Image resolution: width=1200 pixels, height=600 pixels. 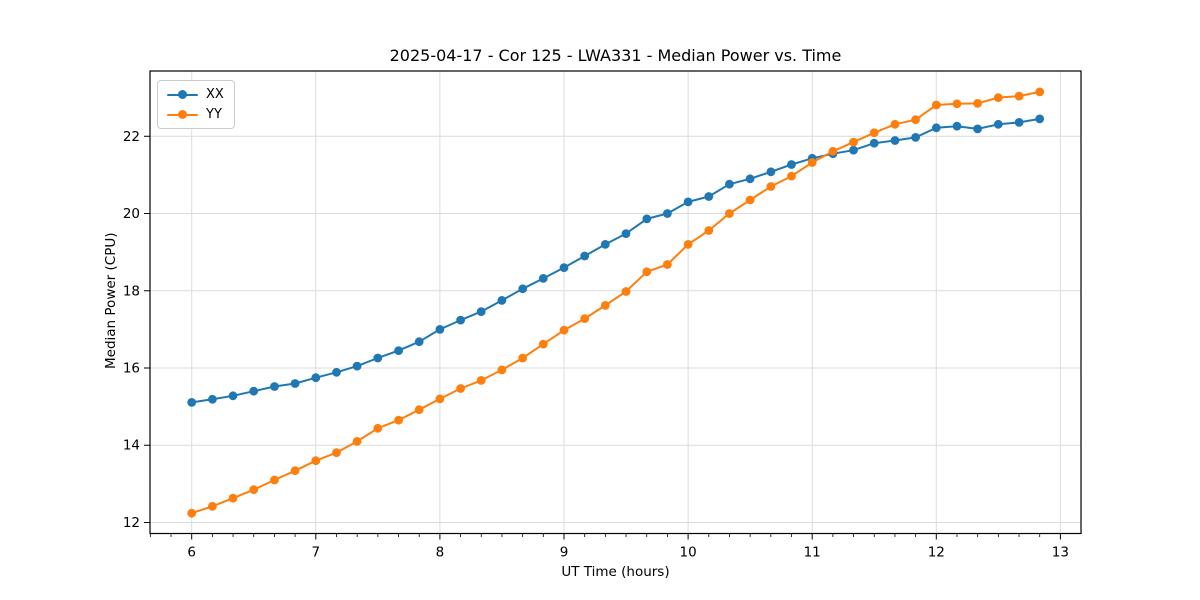 I want to click on legend-swatch-yy, so click(x=182, y=114).